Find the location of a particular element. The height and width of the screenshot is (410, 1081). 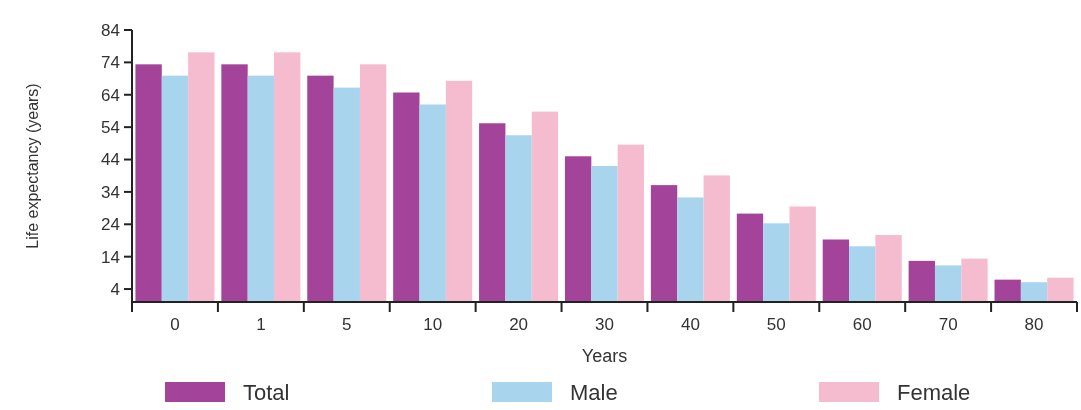

legend-label: Total is located at coordinates (266, 392).